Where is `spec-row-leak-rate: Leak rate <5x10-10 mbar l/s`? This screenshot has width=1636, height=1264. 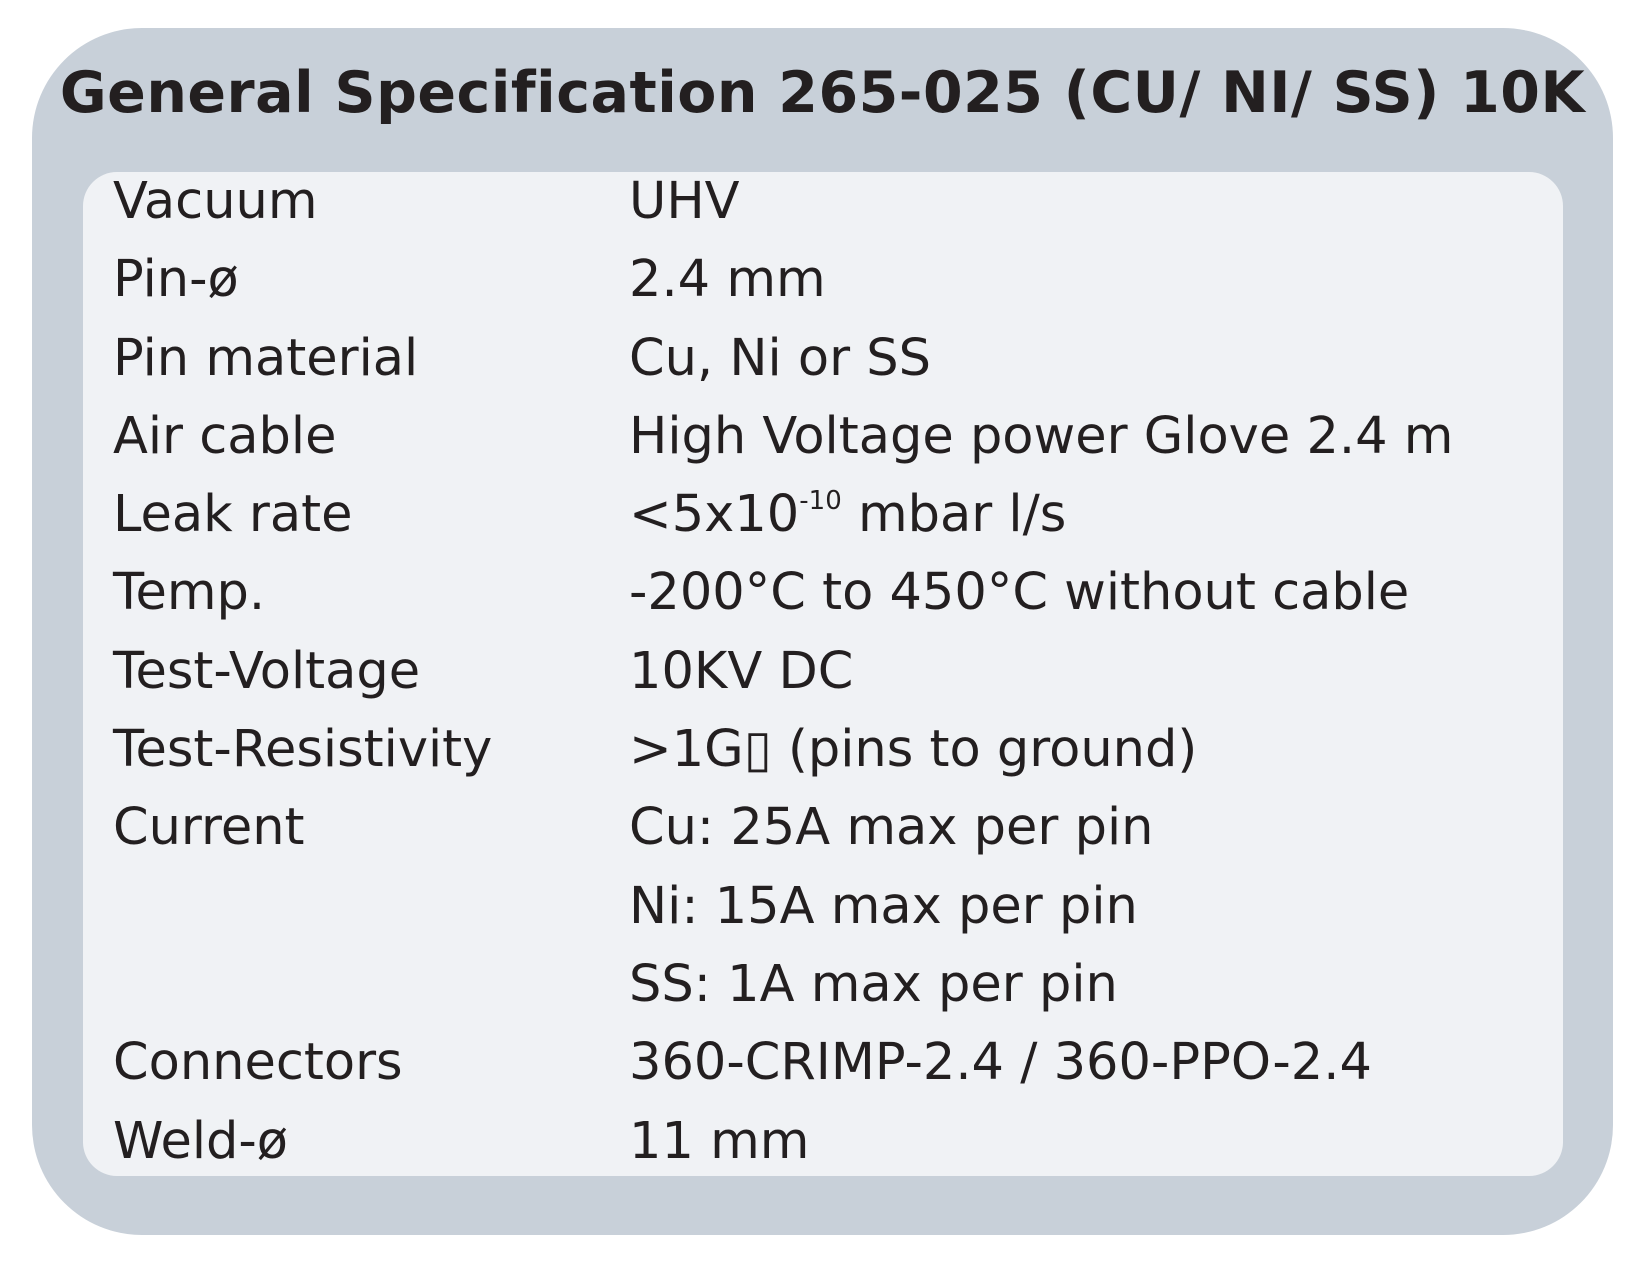 spec-row-leak-rate: Leak rate <5x10-10 mbar l/s is located at coordinates (818, 515).